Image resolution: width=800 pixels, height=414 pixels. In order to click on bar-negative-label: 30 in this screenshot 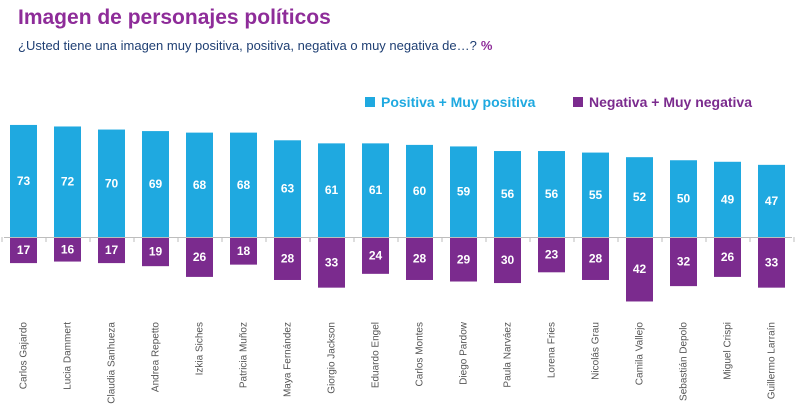, I will do `click(508, 260)`.